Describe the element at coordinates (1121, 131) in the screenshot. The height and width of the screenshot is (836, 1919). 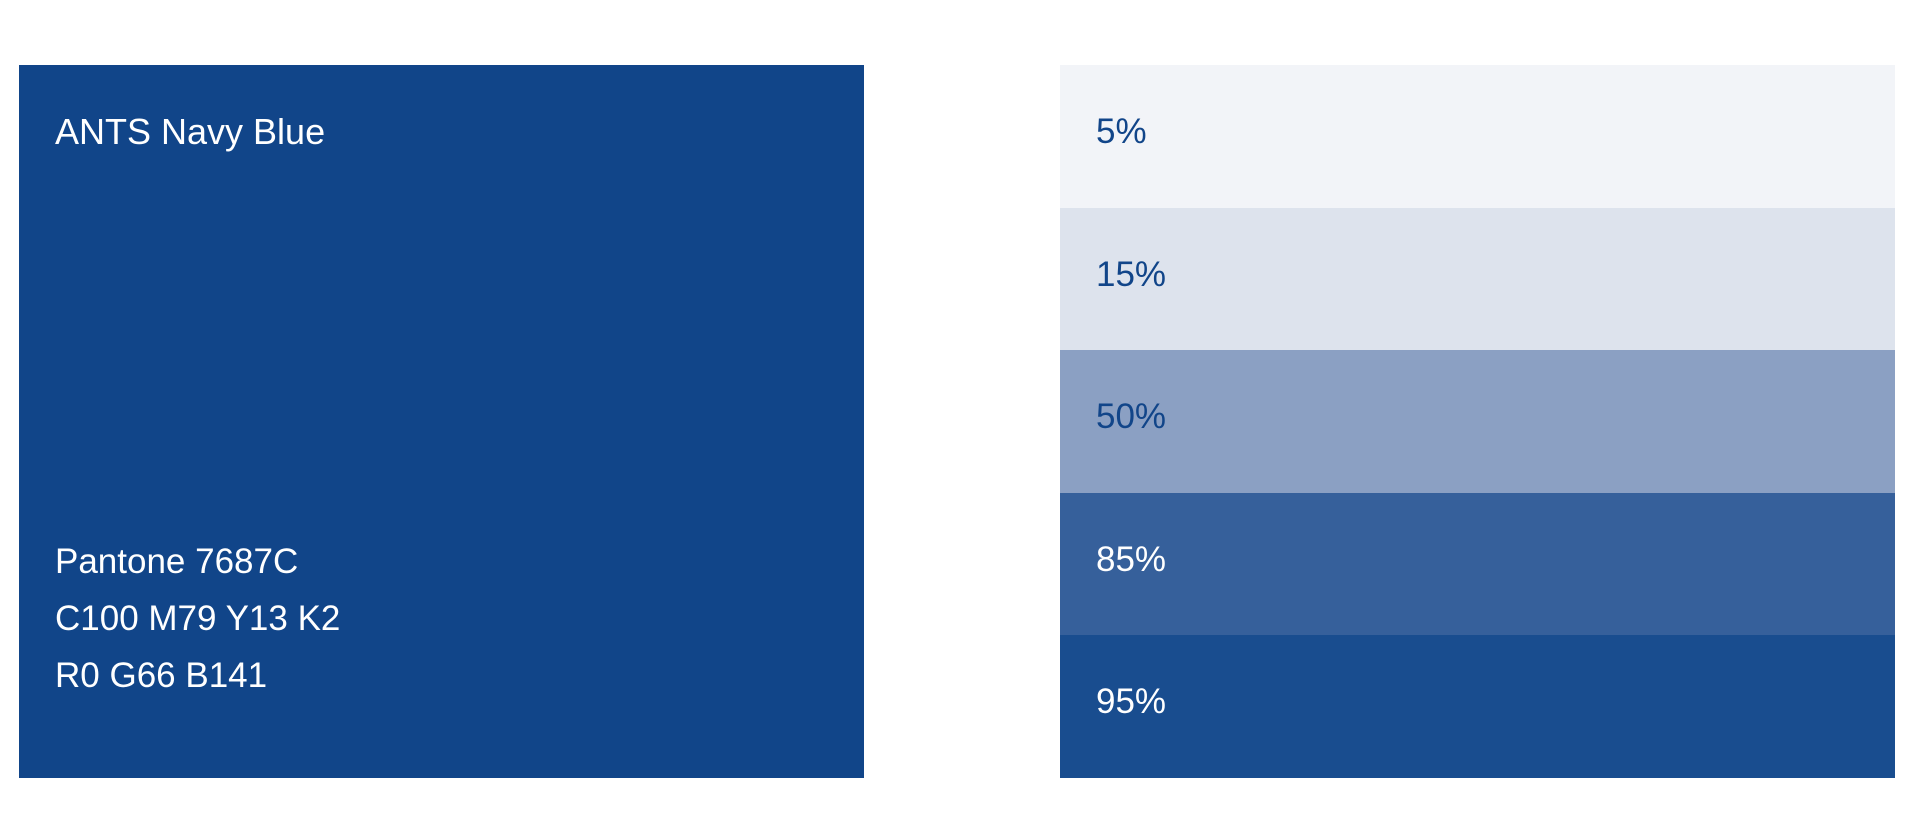
I see `tint-label: 5%` at that location.